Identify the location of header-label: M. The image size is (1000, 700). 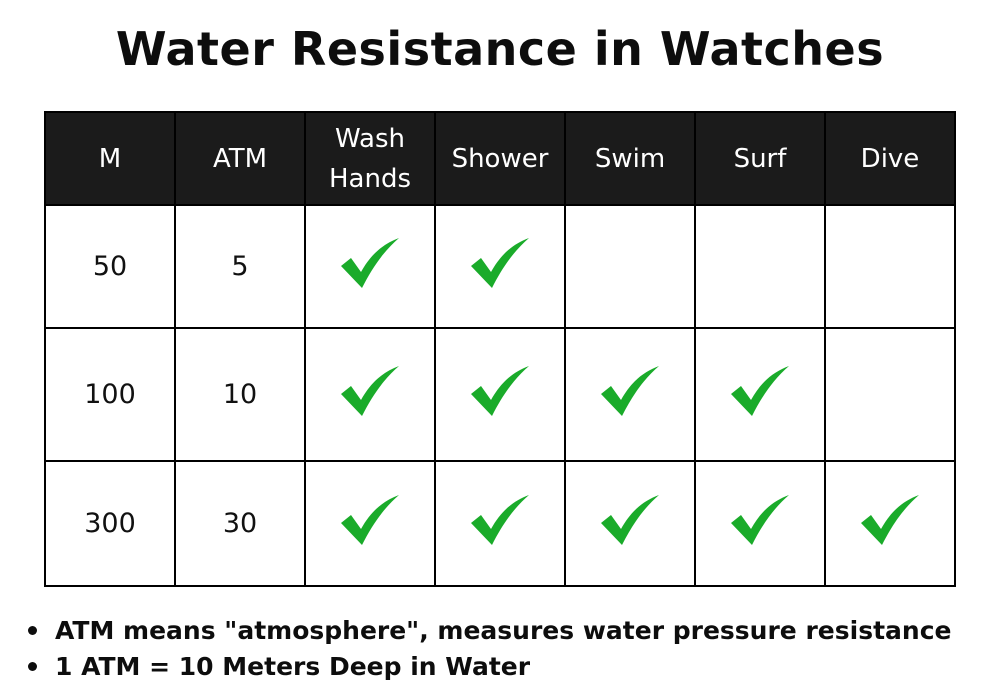
(110, 158).